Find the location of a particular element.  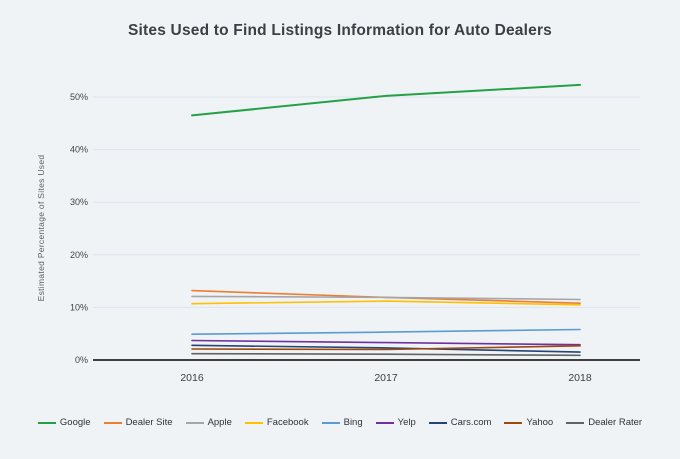

legend-label: Google is located at coordinates (75, 422).